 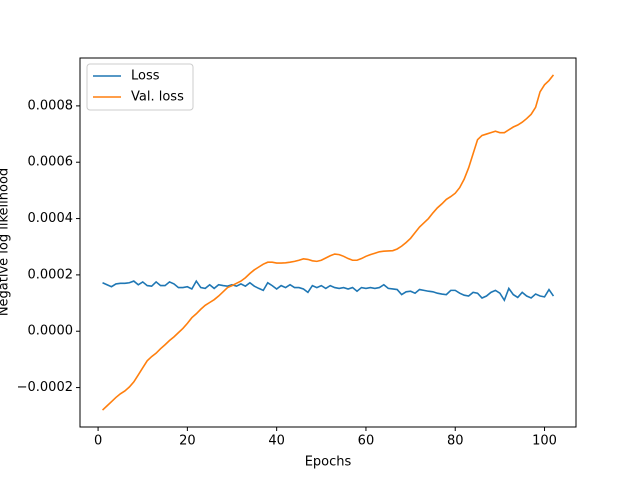 What do you see at coordinates (51, 162) in the screenshot?
I see `y-tick-label: 0.0006` at bounding box center [51, 162].